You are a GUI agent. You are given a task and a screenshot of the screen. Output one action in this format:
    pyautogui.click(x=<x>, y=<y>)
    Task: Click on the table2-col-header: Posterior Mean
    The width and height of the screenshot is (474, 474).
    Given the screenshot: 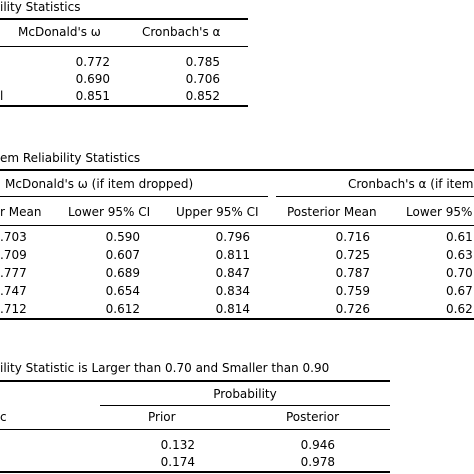 What is the action you would take?
    pyautogui.click(x=332, y=212)
    